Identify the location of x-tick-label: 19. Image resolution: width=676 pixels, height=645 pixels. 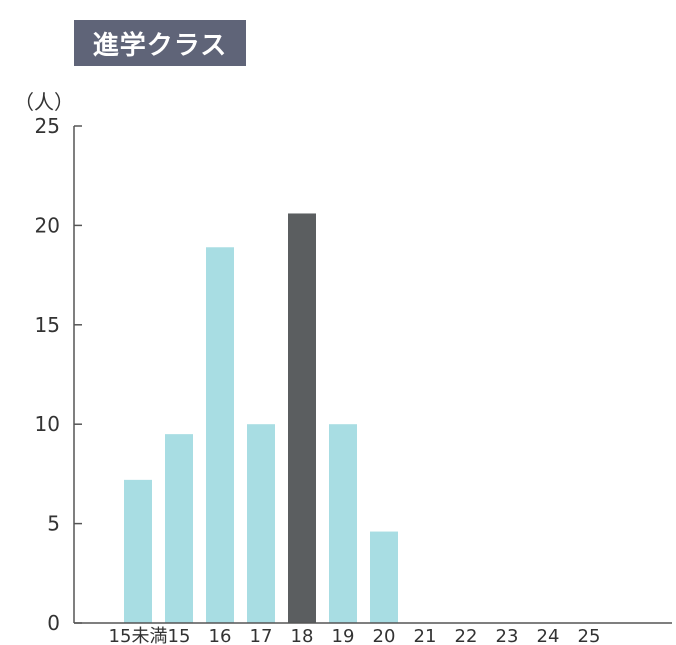
(343, 635).